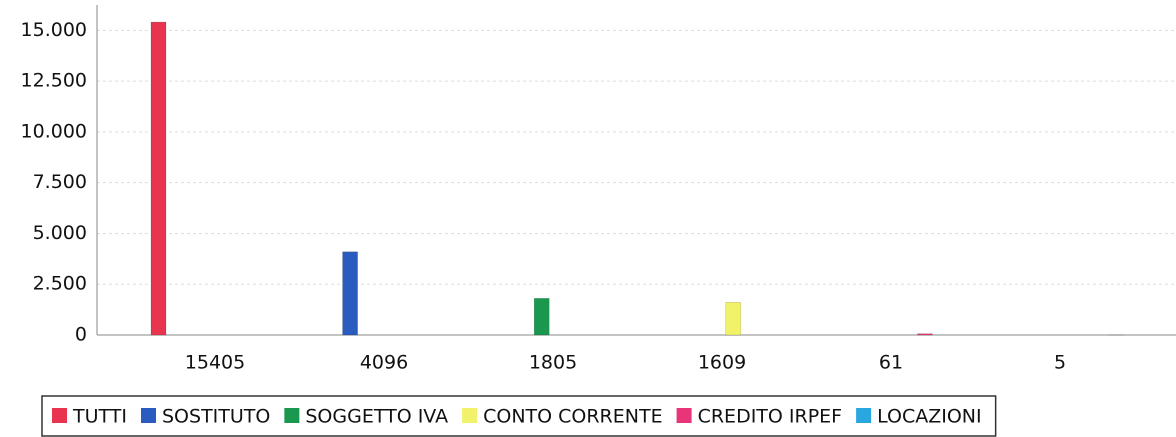  Describe the element at coordinates (722, 363) in the screenshot. I see `x-tick-label: 1609` at that location.